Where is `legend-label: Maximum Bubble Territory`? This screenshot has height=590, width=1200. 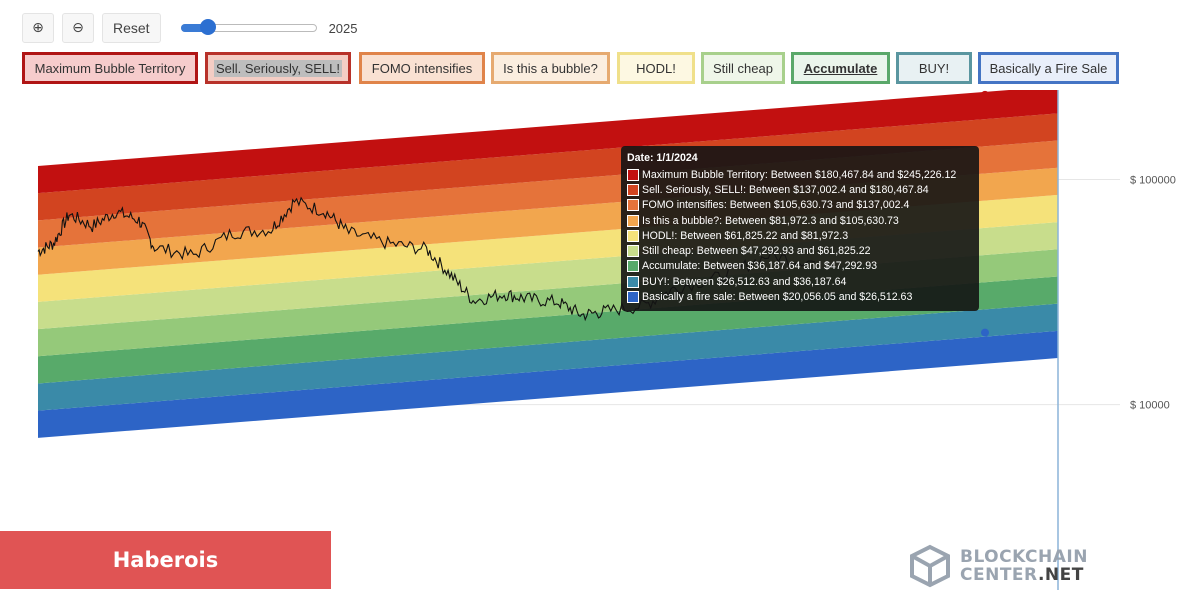 legend-label: Maximum Bubble Territory is located at coordinates (110, 68).